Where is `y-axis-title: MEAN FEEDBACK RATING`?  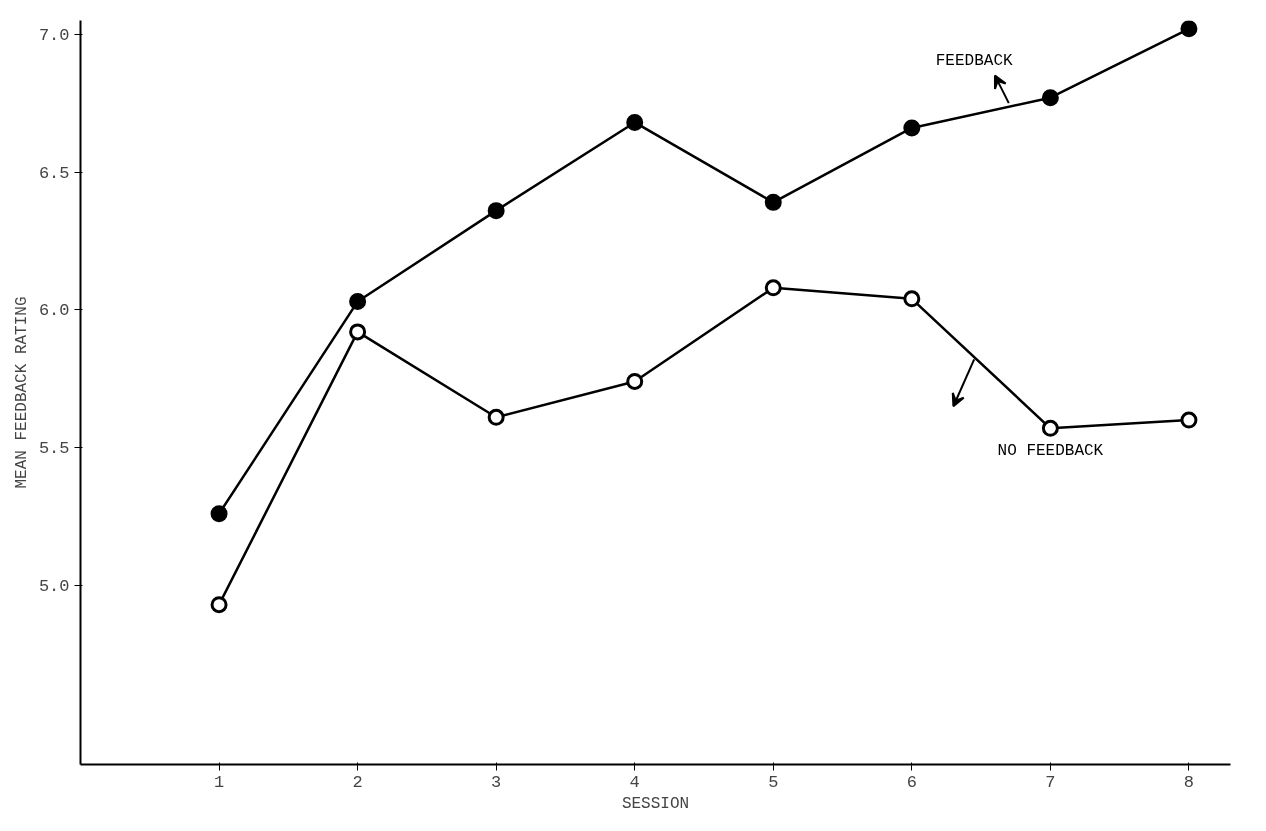
y-axis-title: MEAN FEEDBACK RATING is located at coordinates (21, 392).